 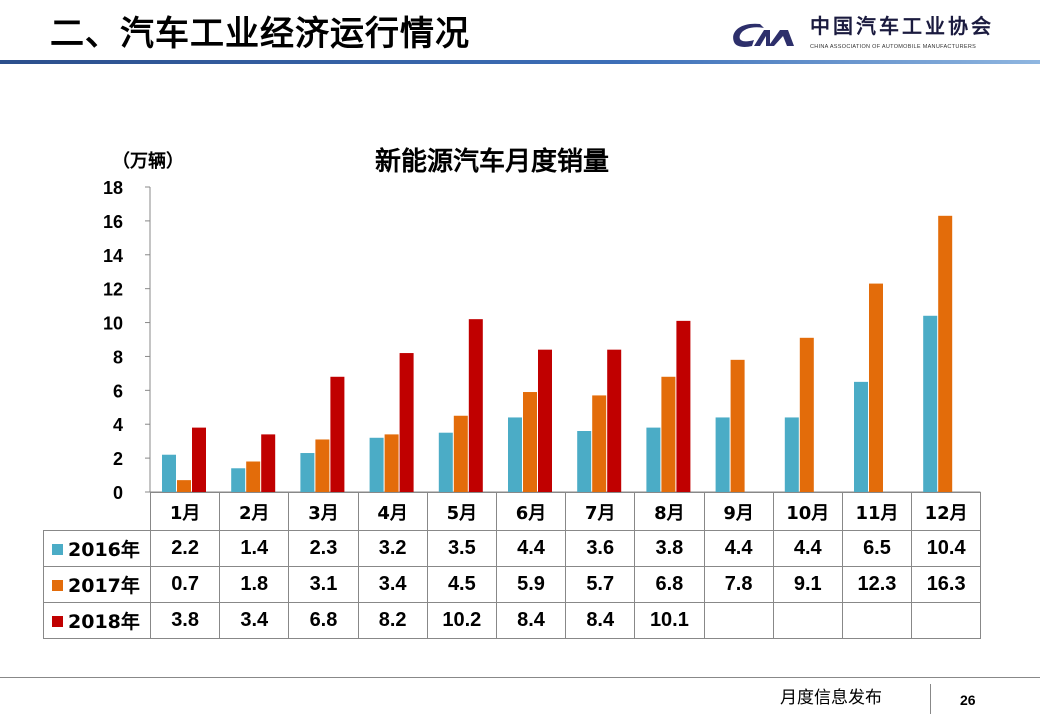 I want to click on data-label: 2.3, so click(x=323, y=548).